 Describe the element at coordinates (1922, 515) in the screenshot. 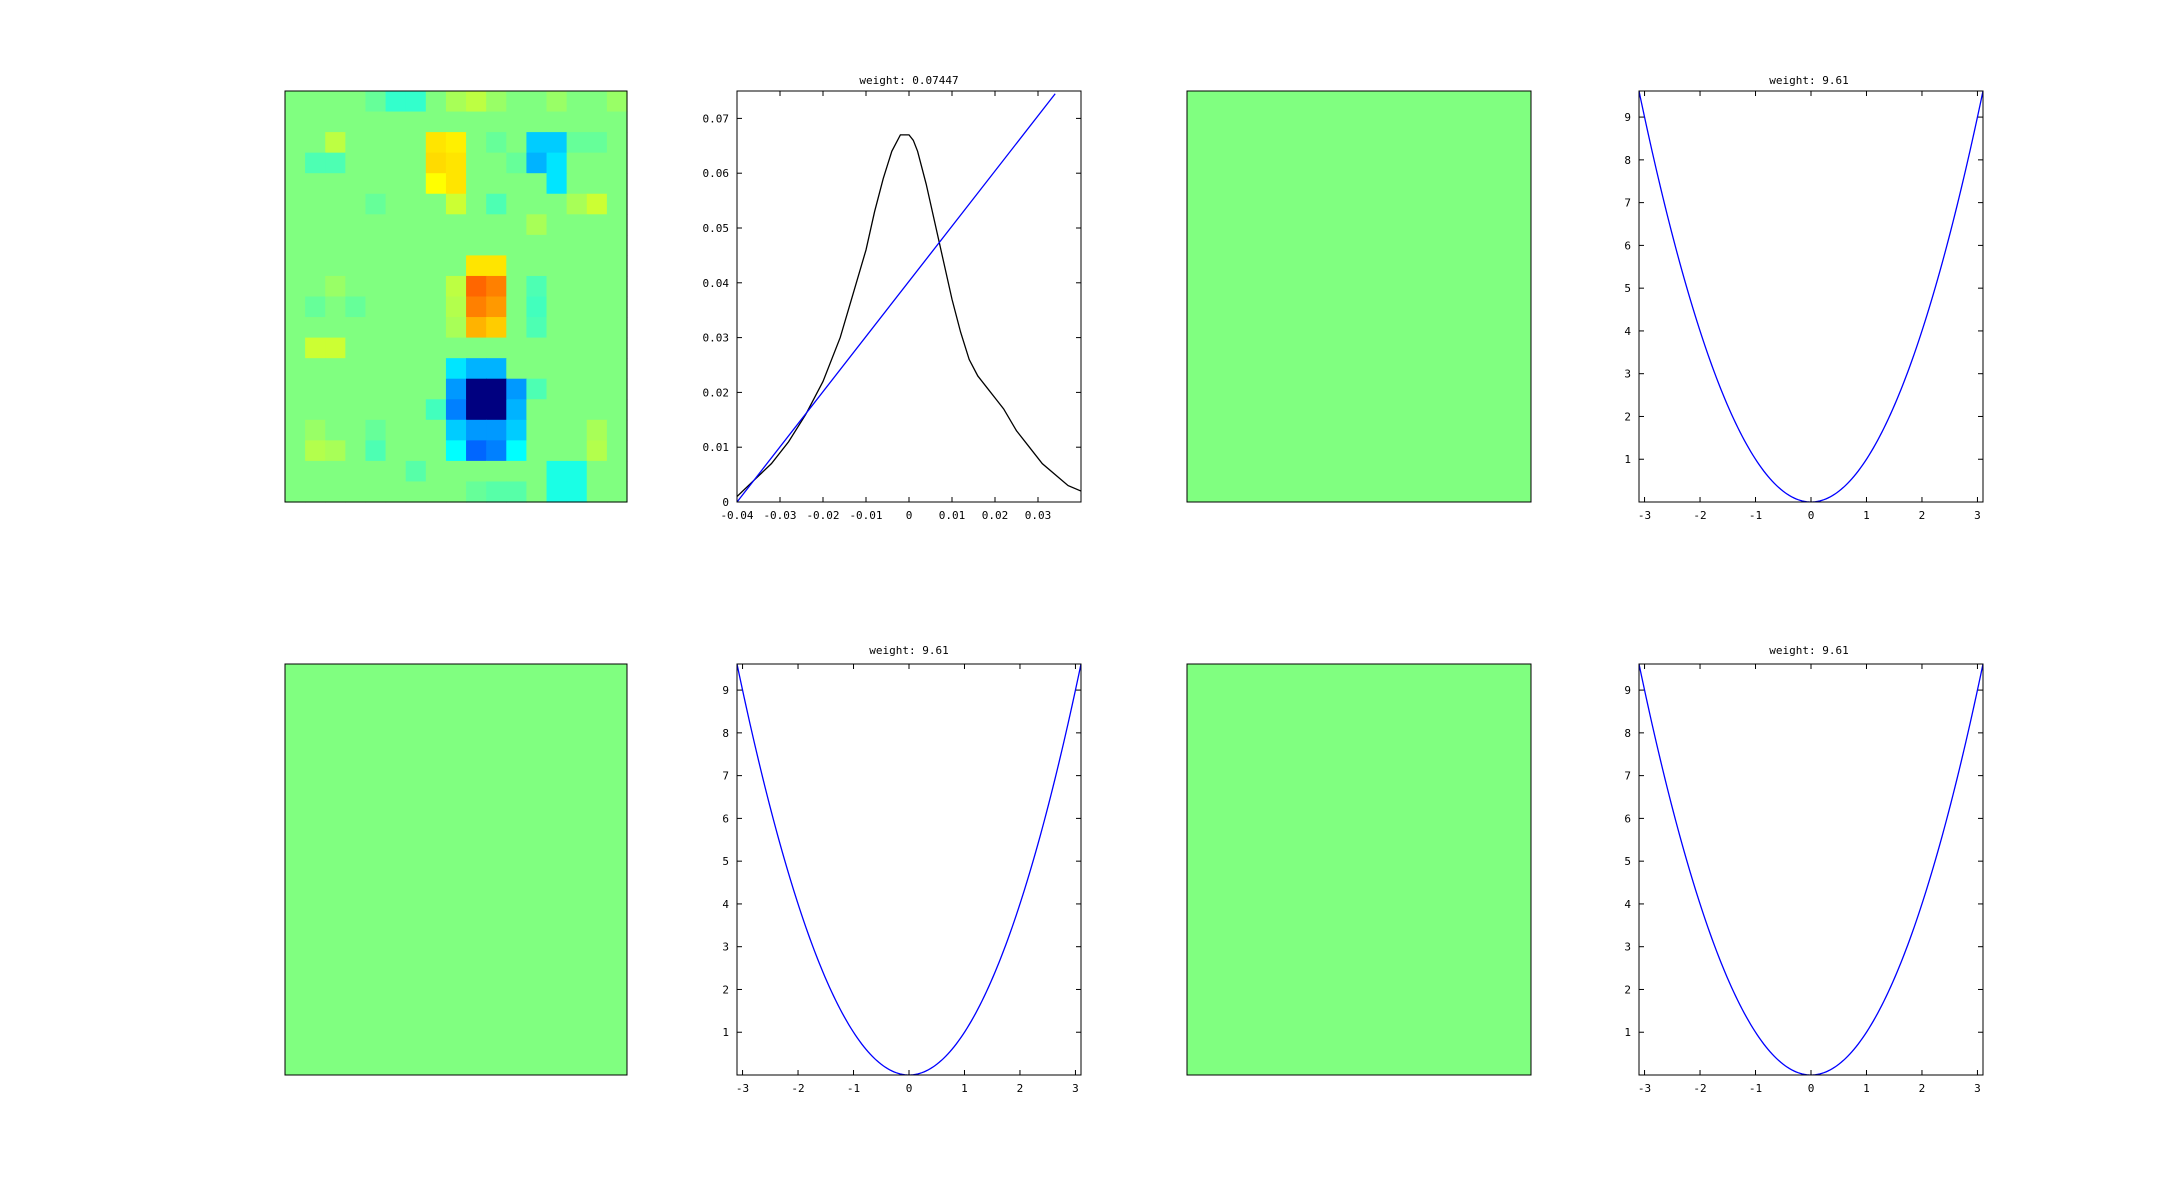

I see `x-tick-label: 2` at that location.